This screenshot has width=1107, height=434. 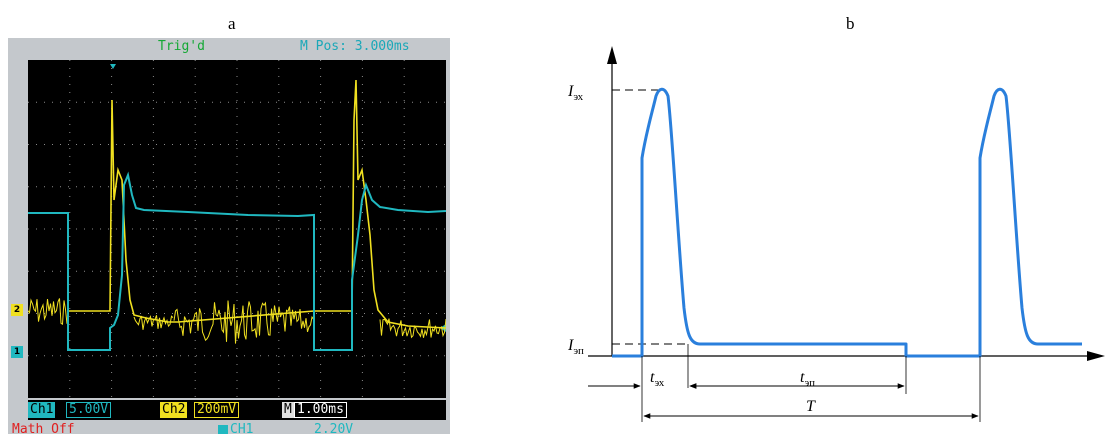 What do you see at coordinates (43, 428) in the screenshot?
I see `math-status: Math Off` at bounding box center [43, 428].